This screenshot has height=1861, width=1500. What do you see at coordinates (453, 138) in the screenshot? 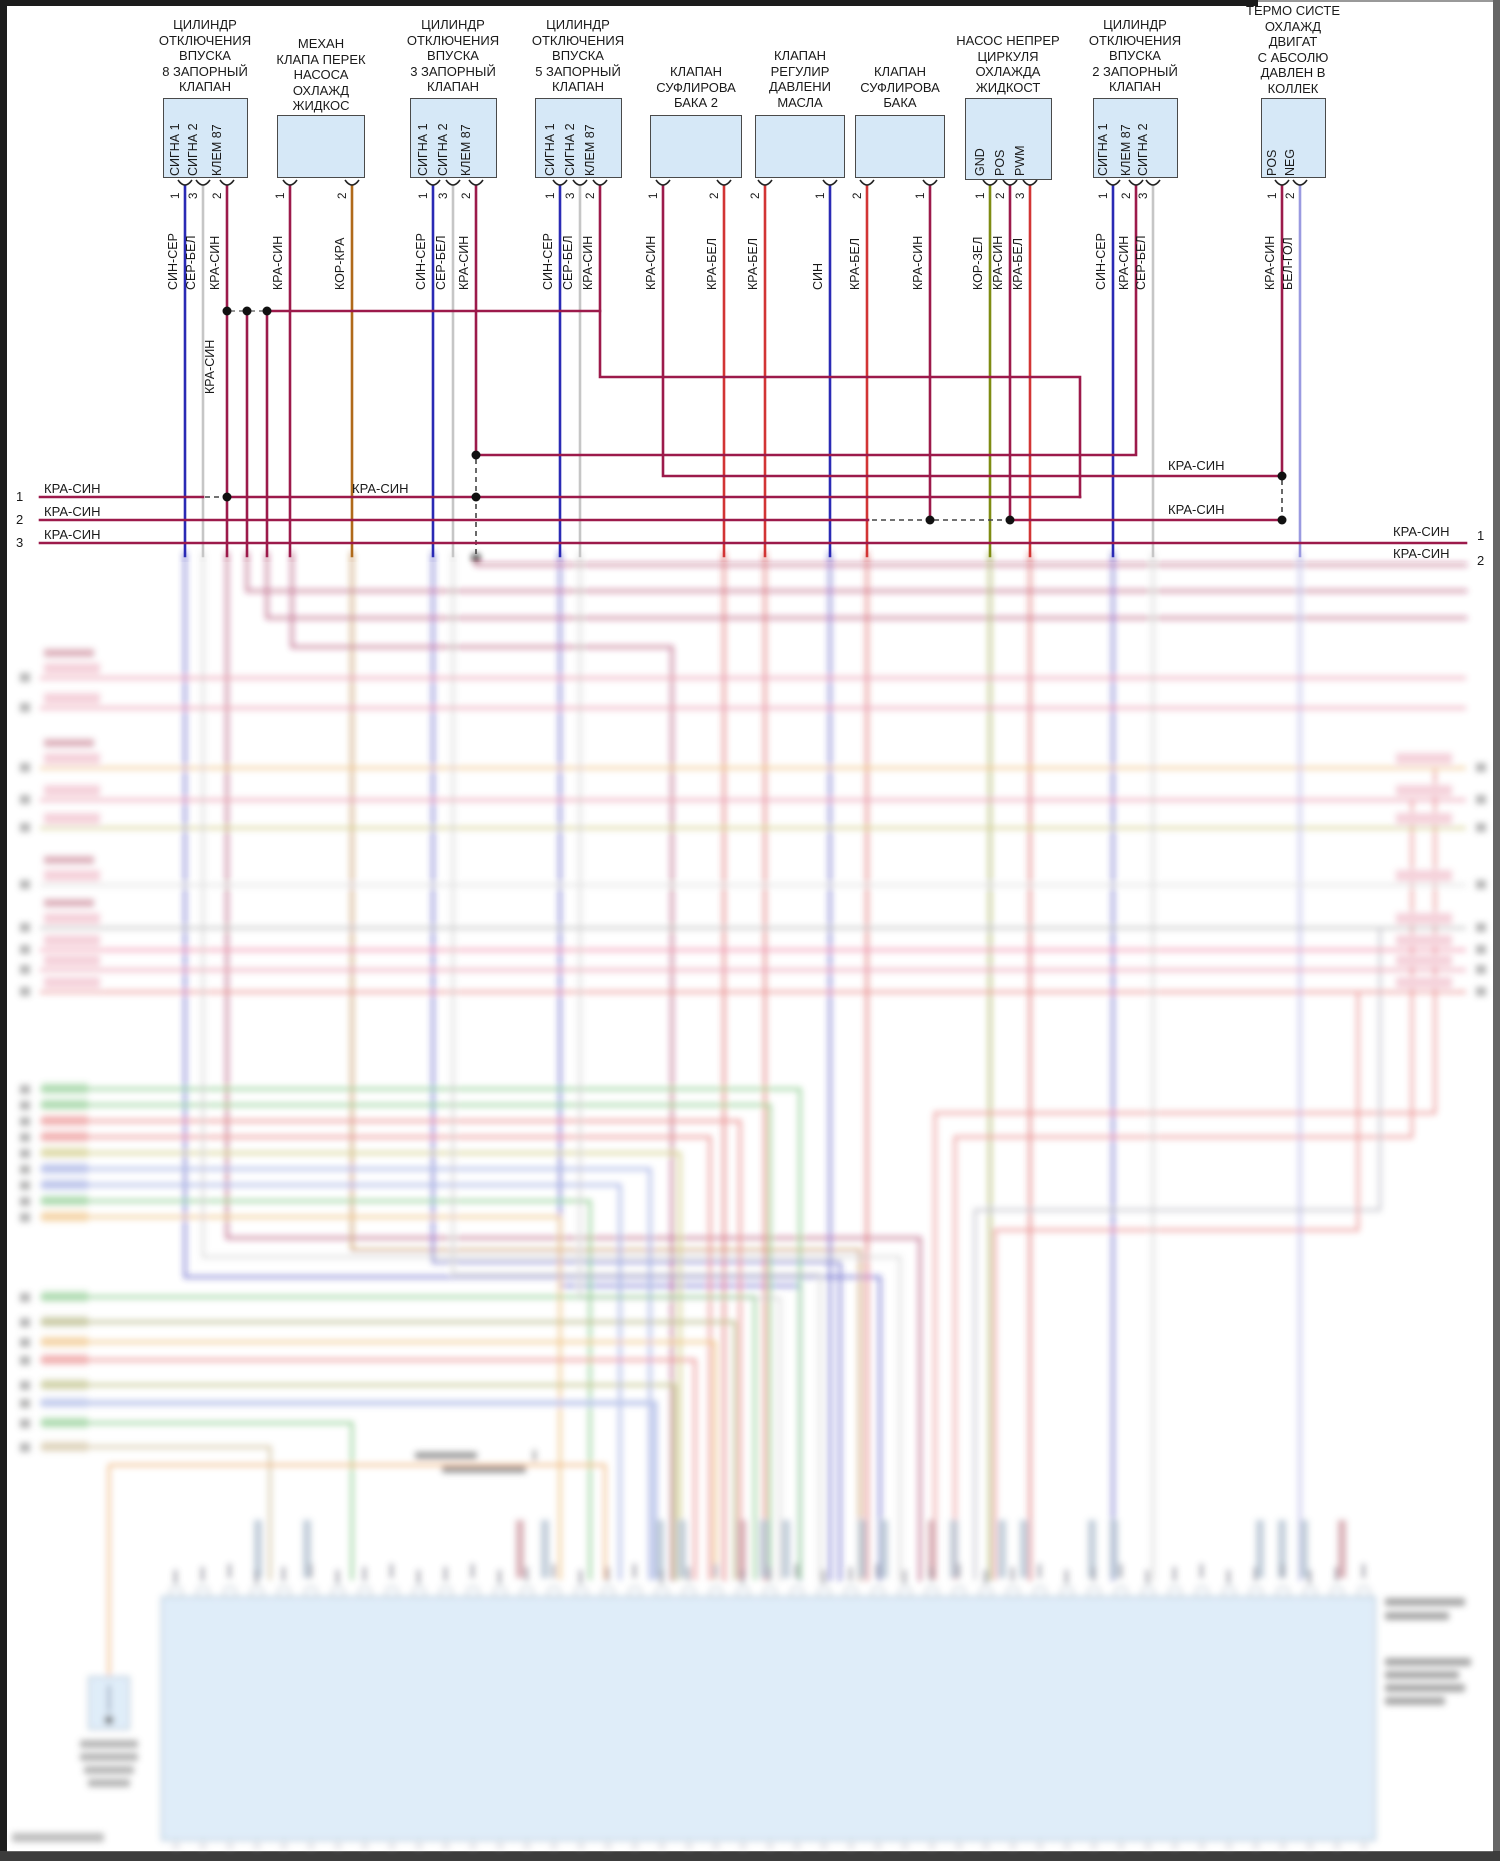
I see `component-box-valve3` at bounding box center [453, 138].